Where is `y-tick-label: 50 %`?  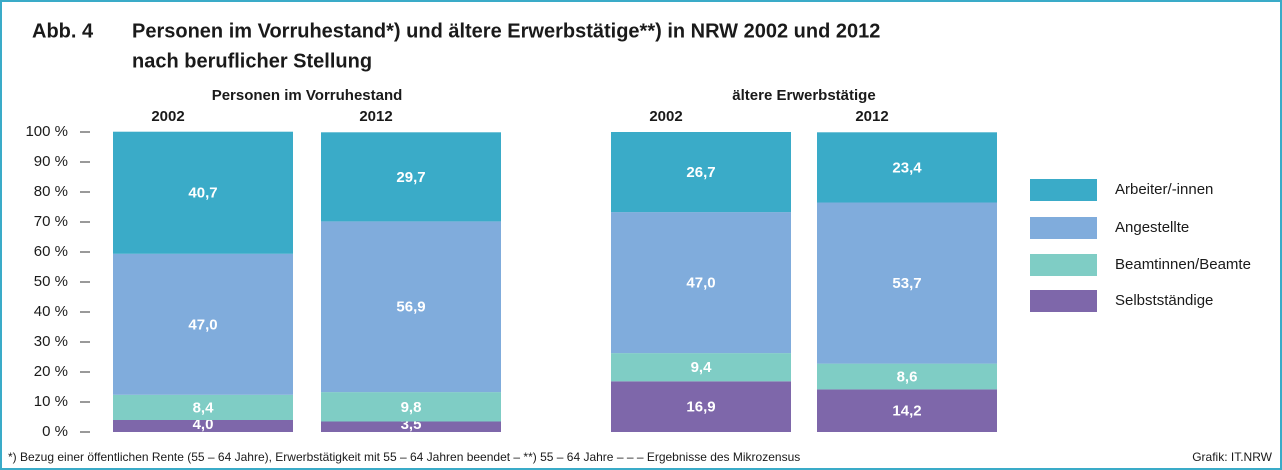
y-tick-label: 50 % is located at coordinates (51, 281).